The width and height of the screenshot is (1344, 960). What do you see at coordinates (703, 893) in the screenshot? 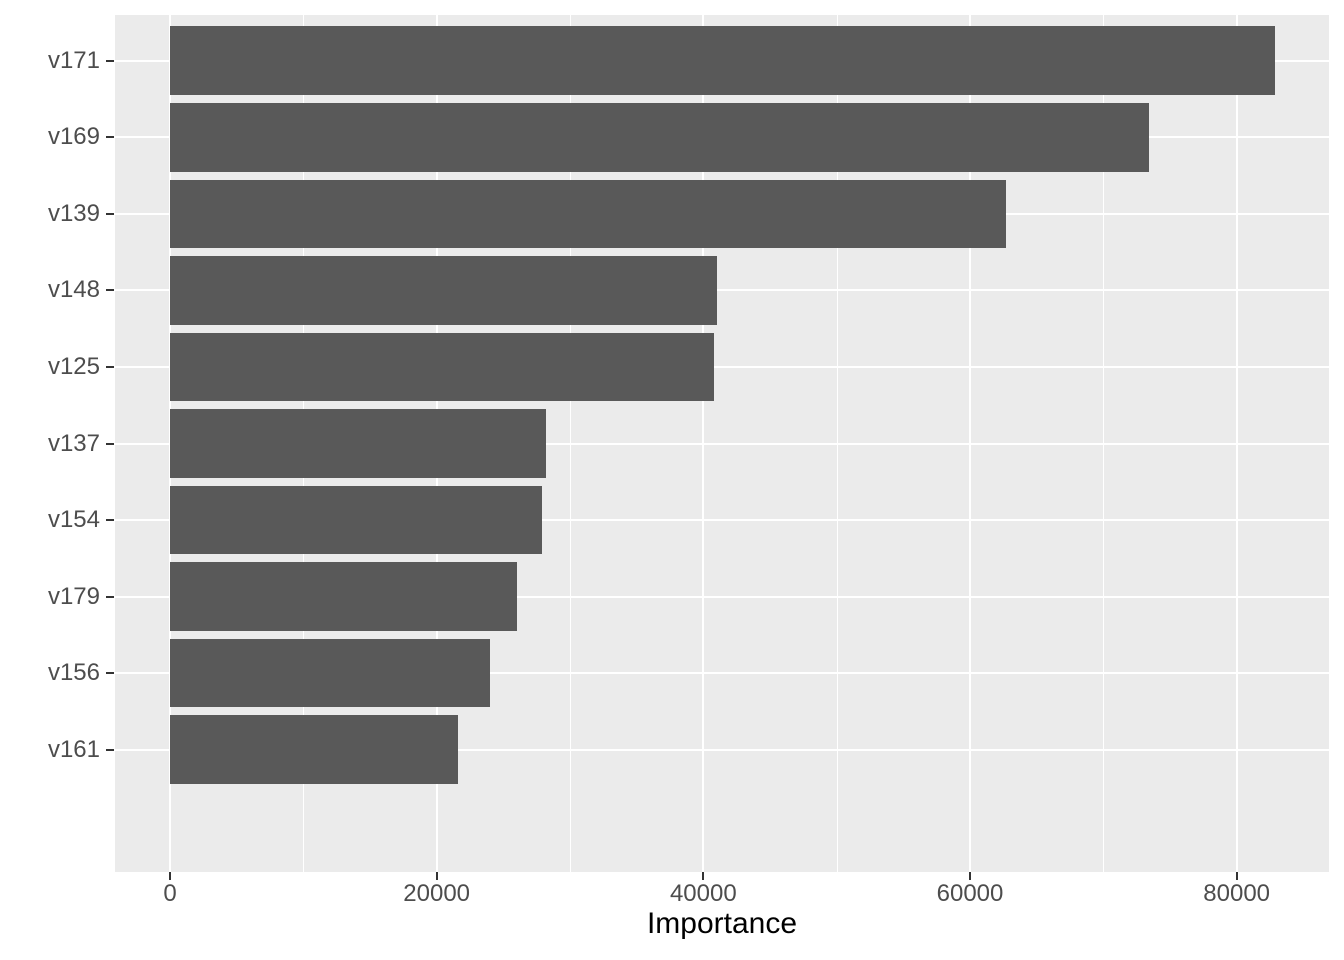
I see `x-tick-label-40000: 40000` at bounding box center [703, 893].